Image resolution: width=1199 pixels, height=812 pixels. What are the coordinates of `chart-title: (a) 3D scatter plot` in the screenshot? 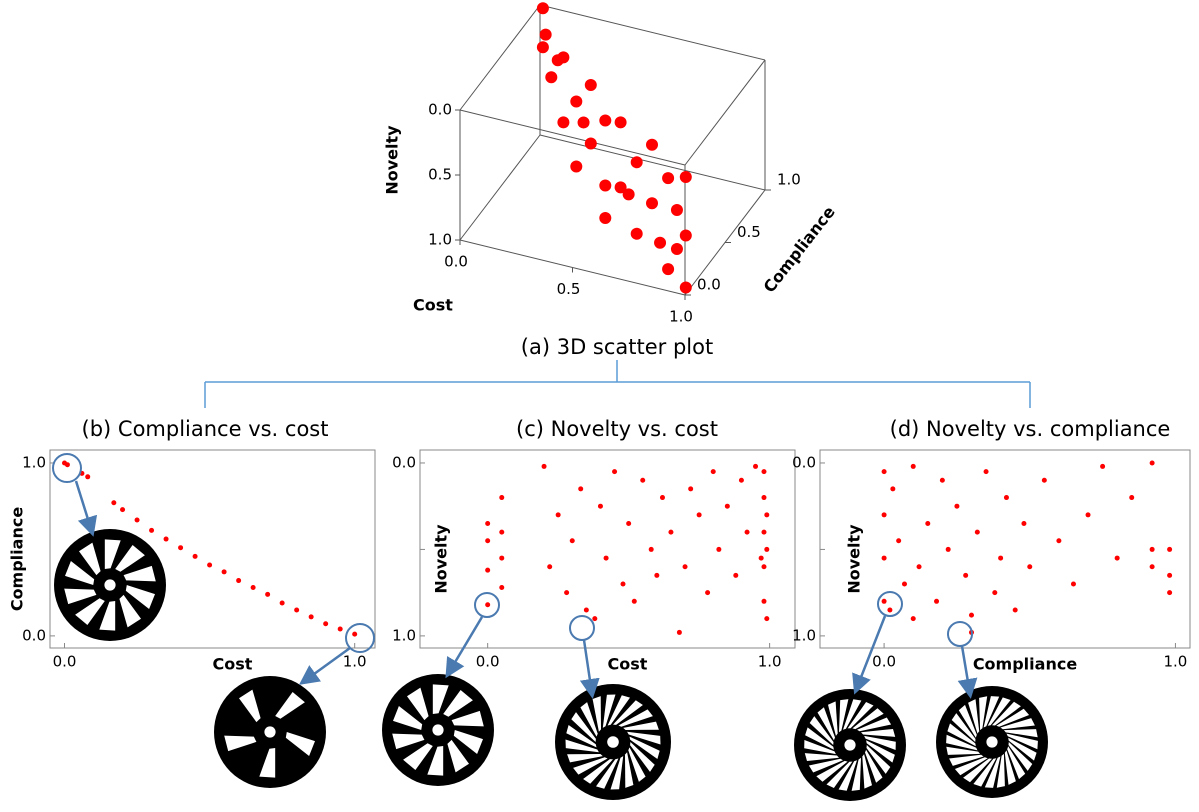 It's located at (617, 347).